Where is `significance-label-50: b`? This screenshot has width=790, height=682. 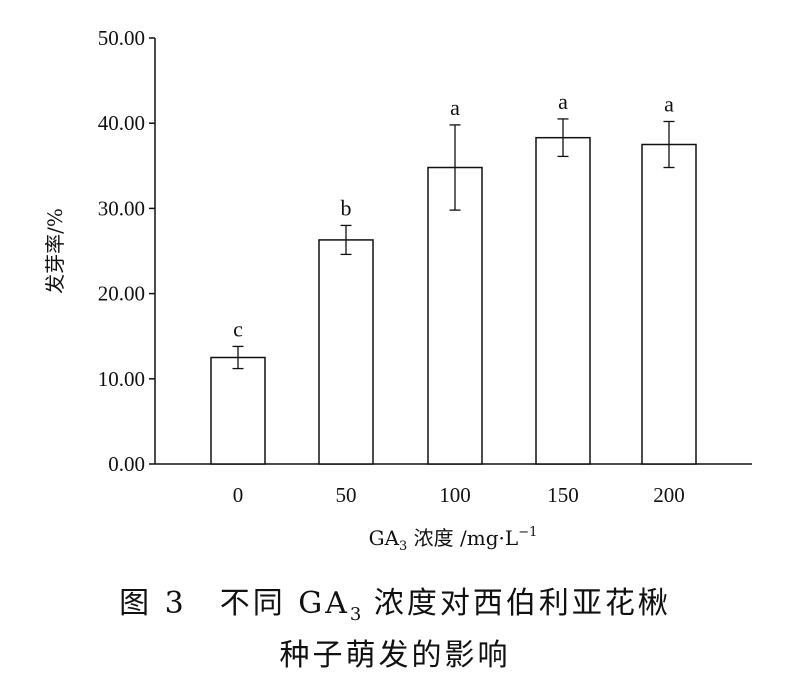
significance-label-50: b is located at coordinates (346, 207).